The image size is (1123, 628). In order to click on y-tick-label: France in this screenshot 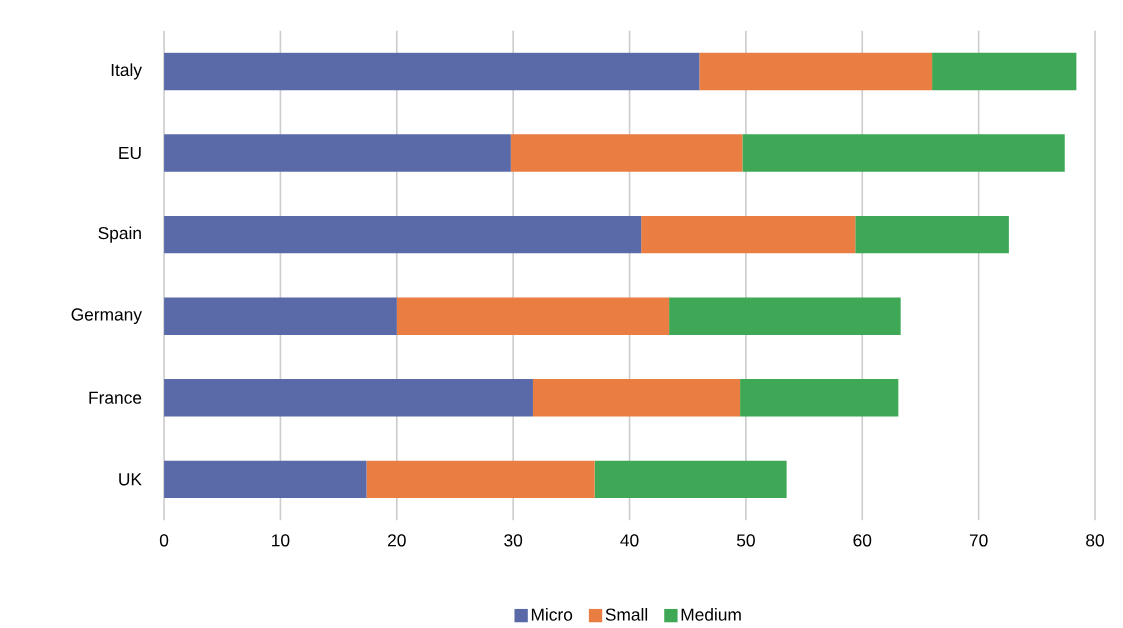, I will do `click(115, 397)`.